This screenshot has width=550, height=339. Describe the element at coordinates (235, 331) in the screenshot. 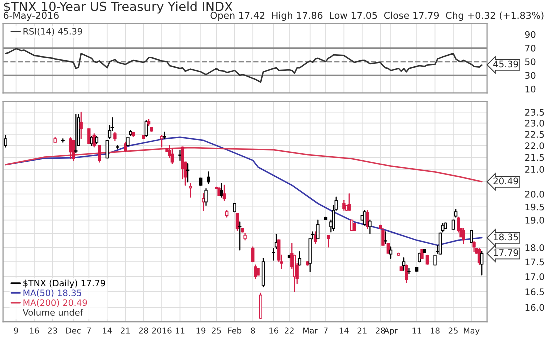

I see `x-tick-label: Feb` at that location.